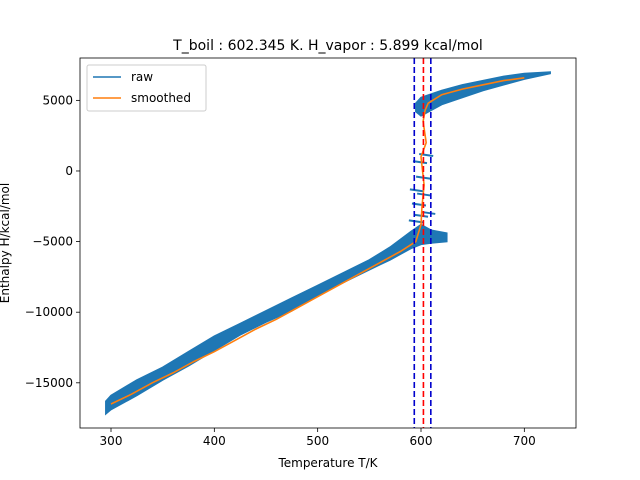 The width and height of the screenshot is (640, 480). What do you see at coordinates (142, 77) in the screenshot?
I see `legend-label-raw: raw` at bounding box center [142, 77].